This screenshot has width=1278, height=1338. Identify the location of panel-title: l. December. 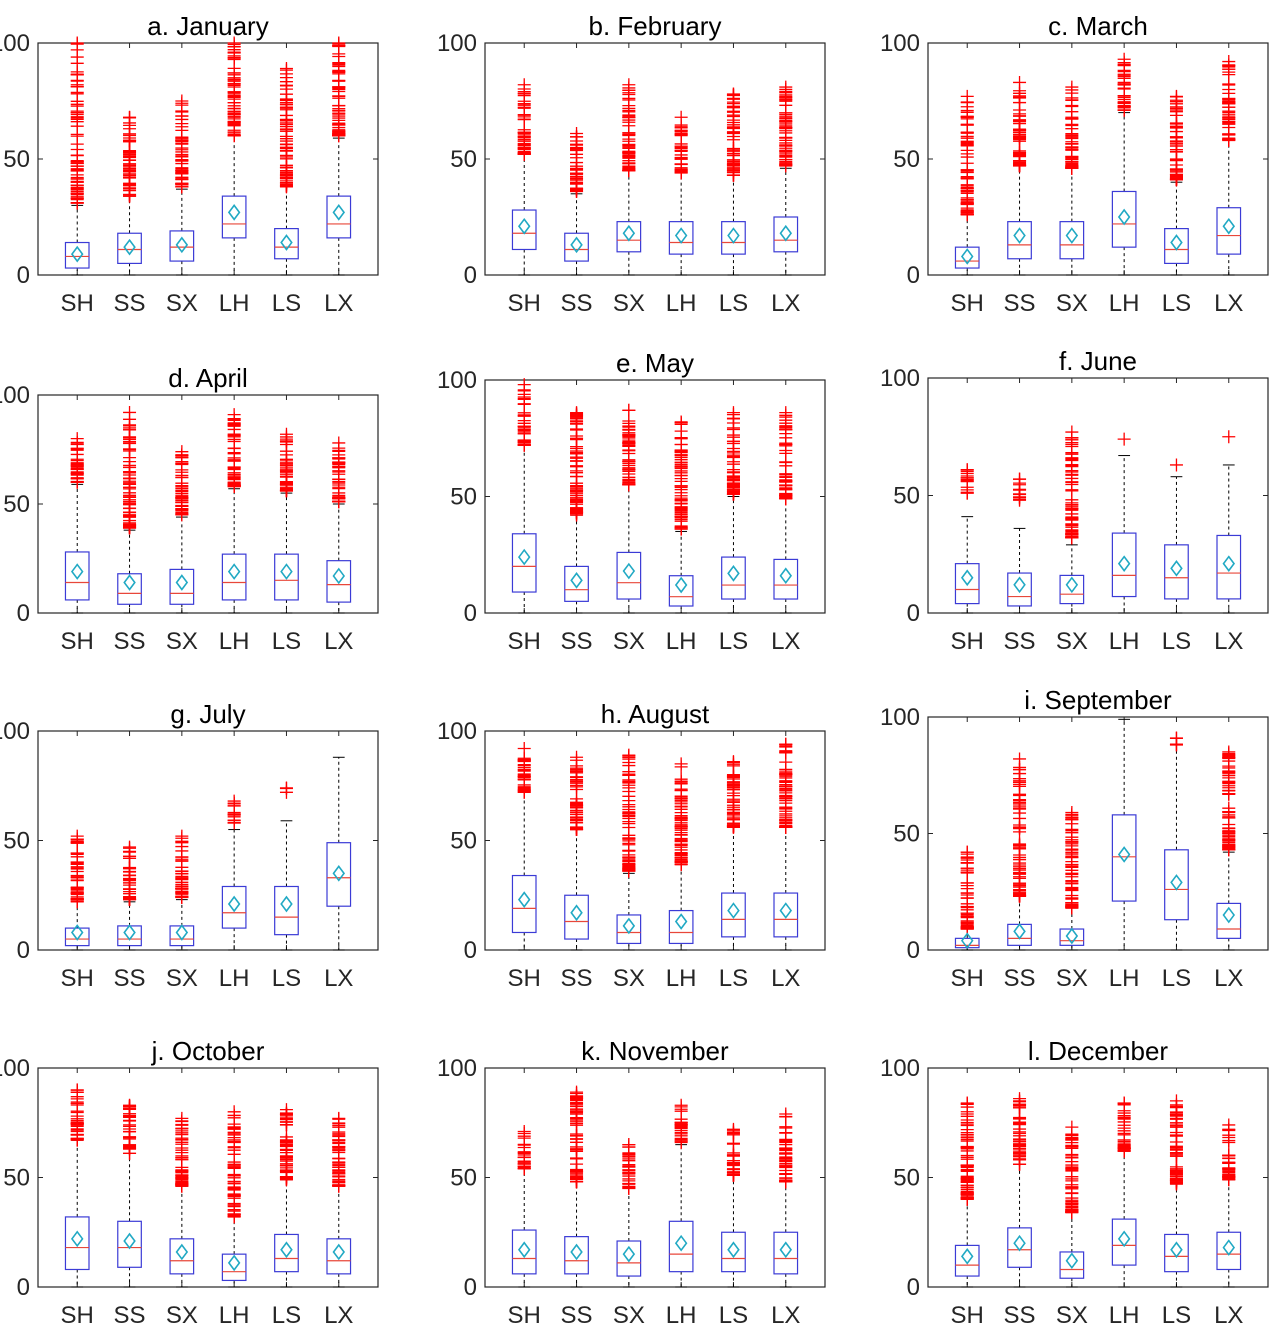
(1098, 1051).